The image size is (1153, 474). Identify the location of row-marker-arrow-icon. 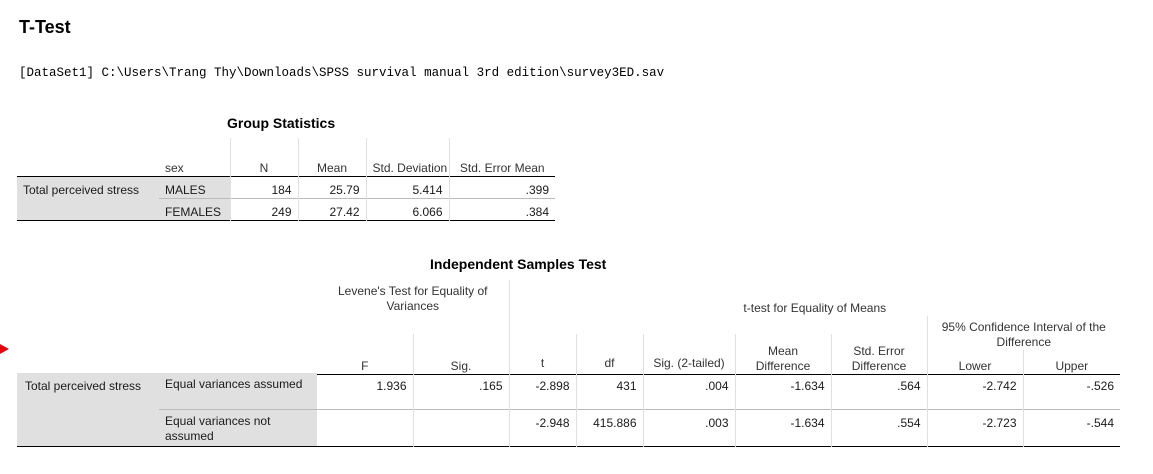
(4, 349).